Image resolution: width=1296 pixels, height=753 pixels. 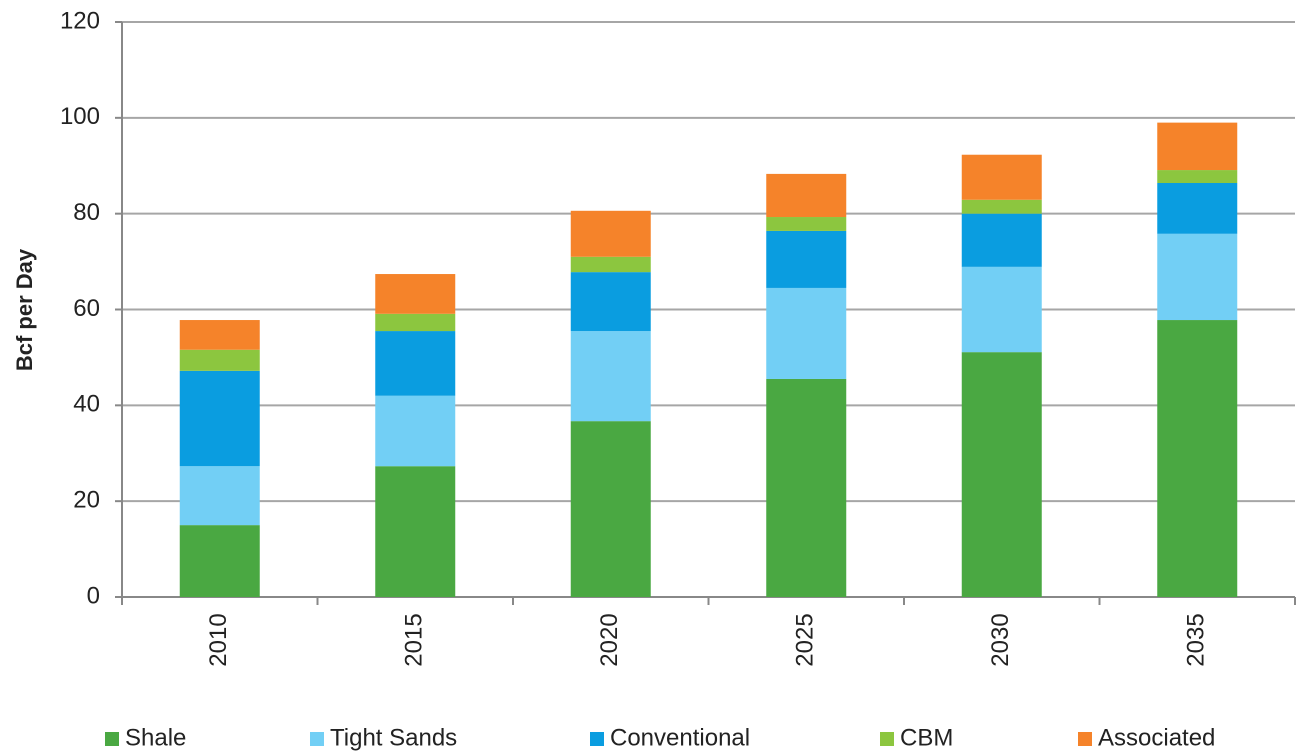 What do you see at coordinates (24, 309) in the screenshot?
I see `y-axis-label: Bcf per Day` at bounding box center [24, 309].